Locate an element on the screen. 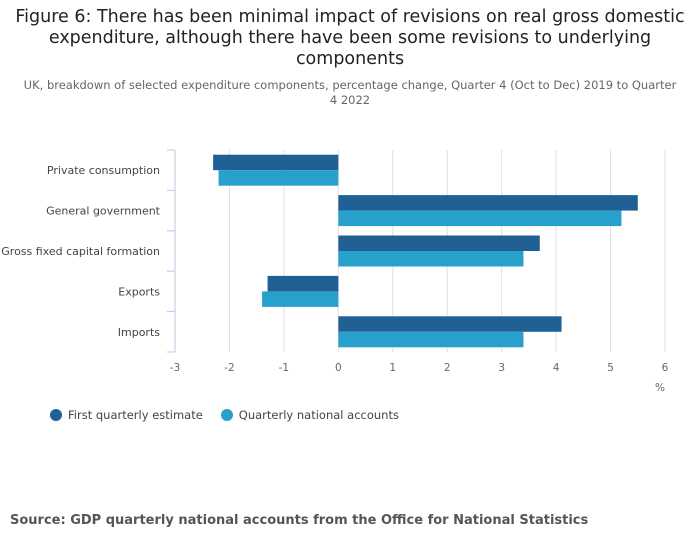 The height and width of the screenshot is (549, 700). legend-label-first-estimate: First quarterly estimate is located at coordinates (135, 415).